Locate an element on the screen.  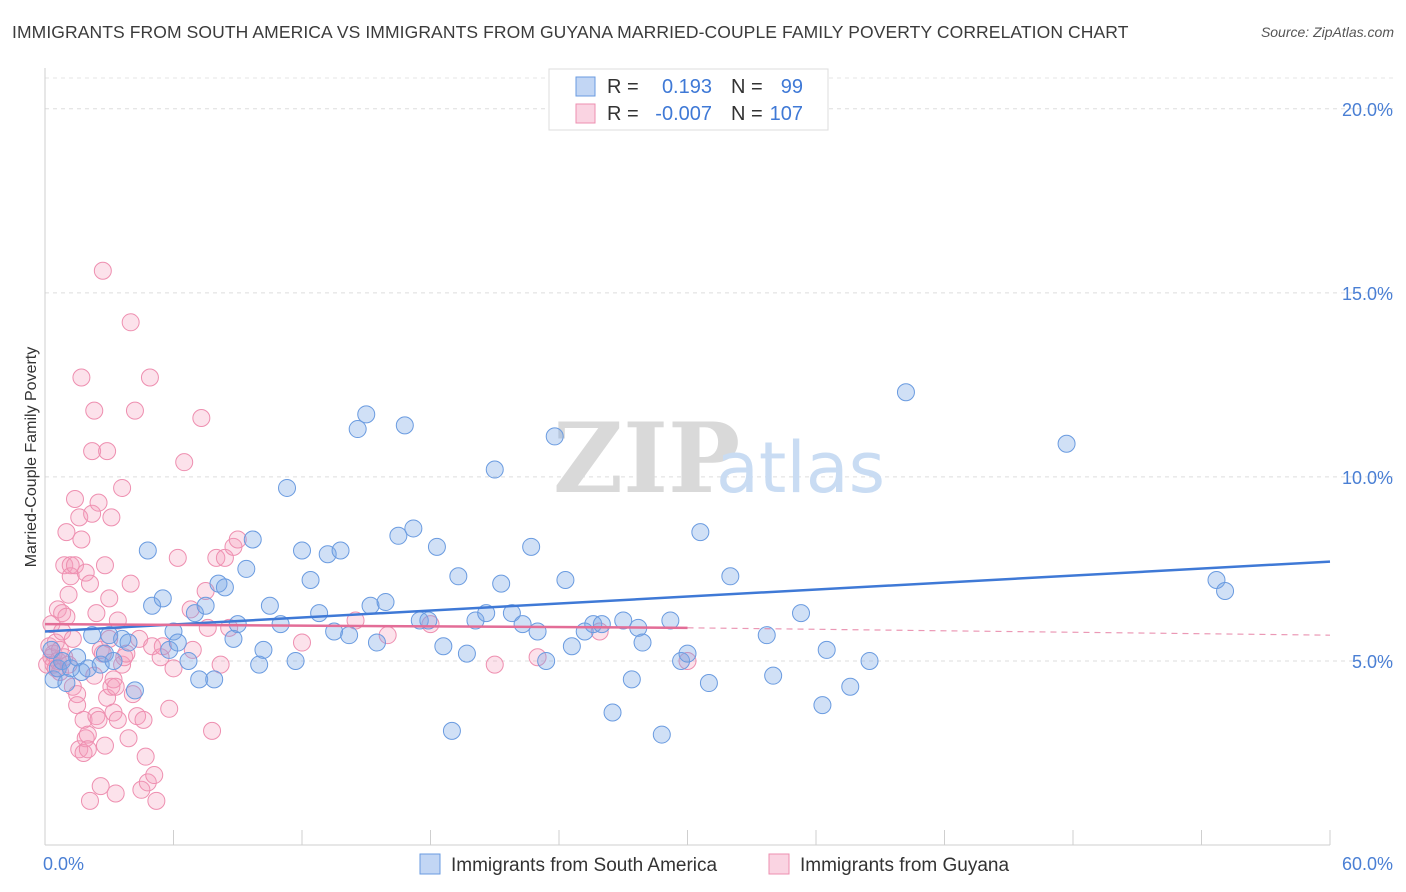
y-axis-label: Married-Couple Family Poverty is located at coordinates (31, 457).